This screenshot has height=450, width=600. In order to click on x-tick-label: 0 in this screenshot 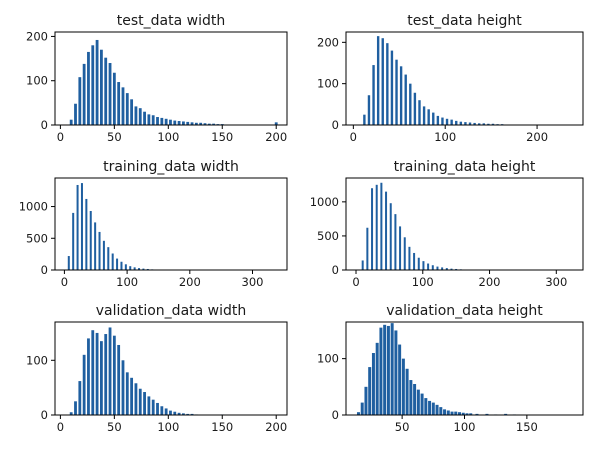, I will do `click(64, 282)`.